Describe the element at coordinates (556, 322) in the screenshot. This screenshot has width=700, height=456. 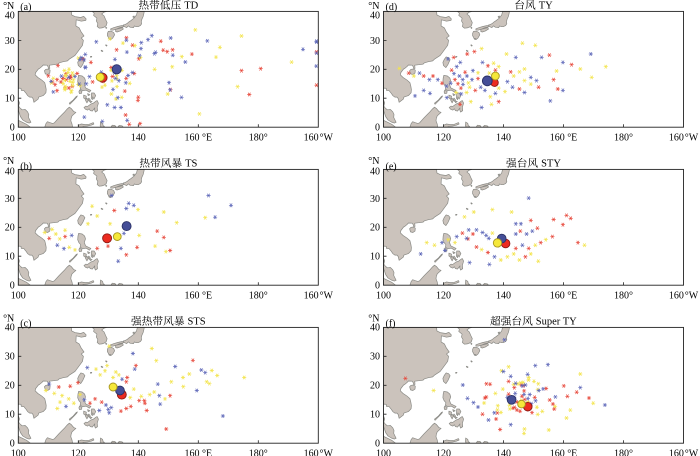
I see `svg-text: Super TY` at that location.